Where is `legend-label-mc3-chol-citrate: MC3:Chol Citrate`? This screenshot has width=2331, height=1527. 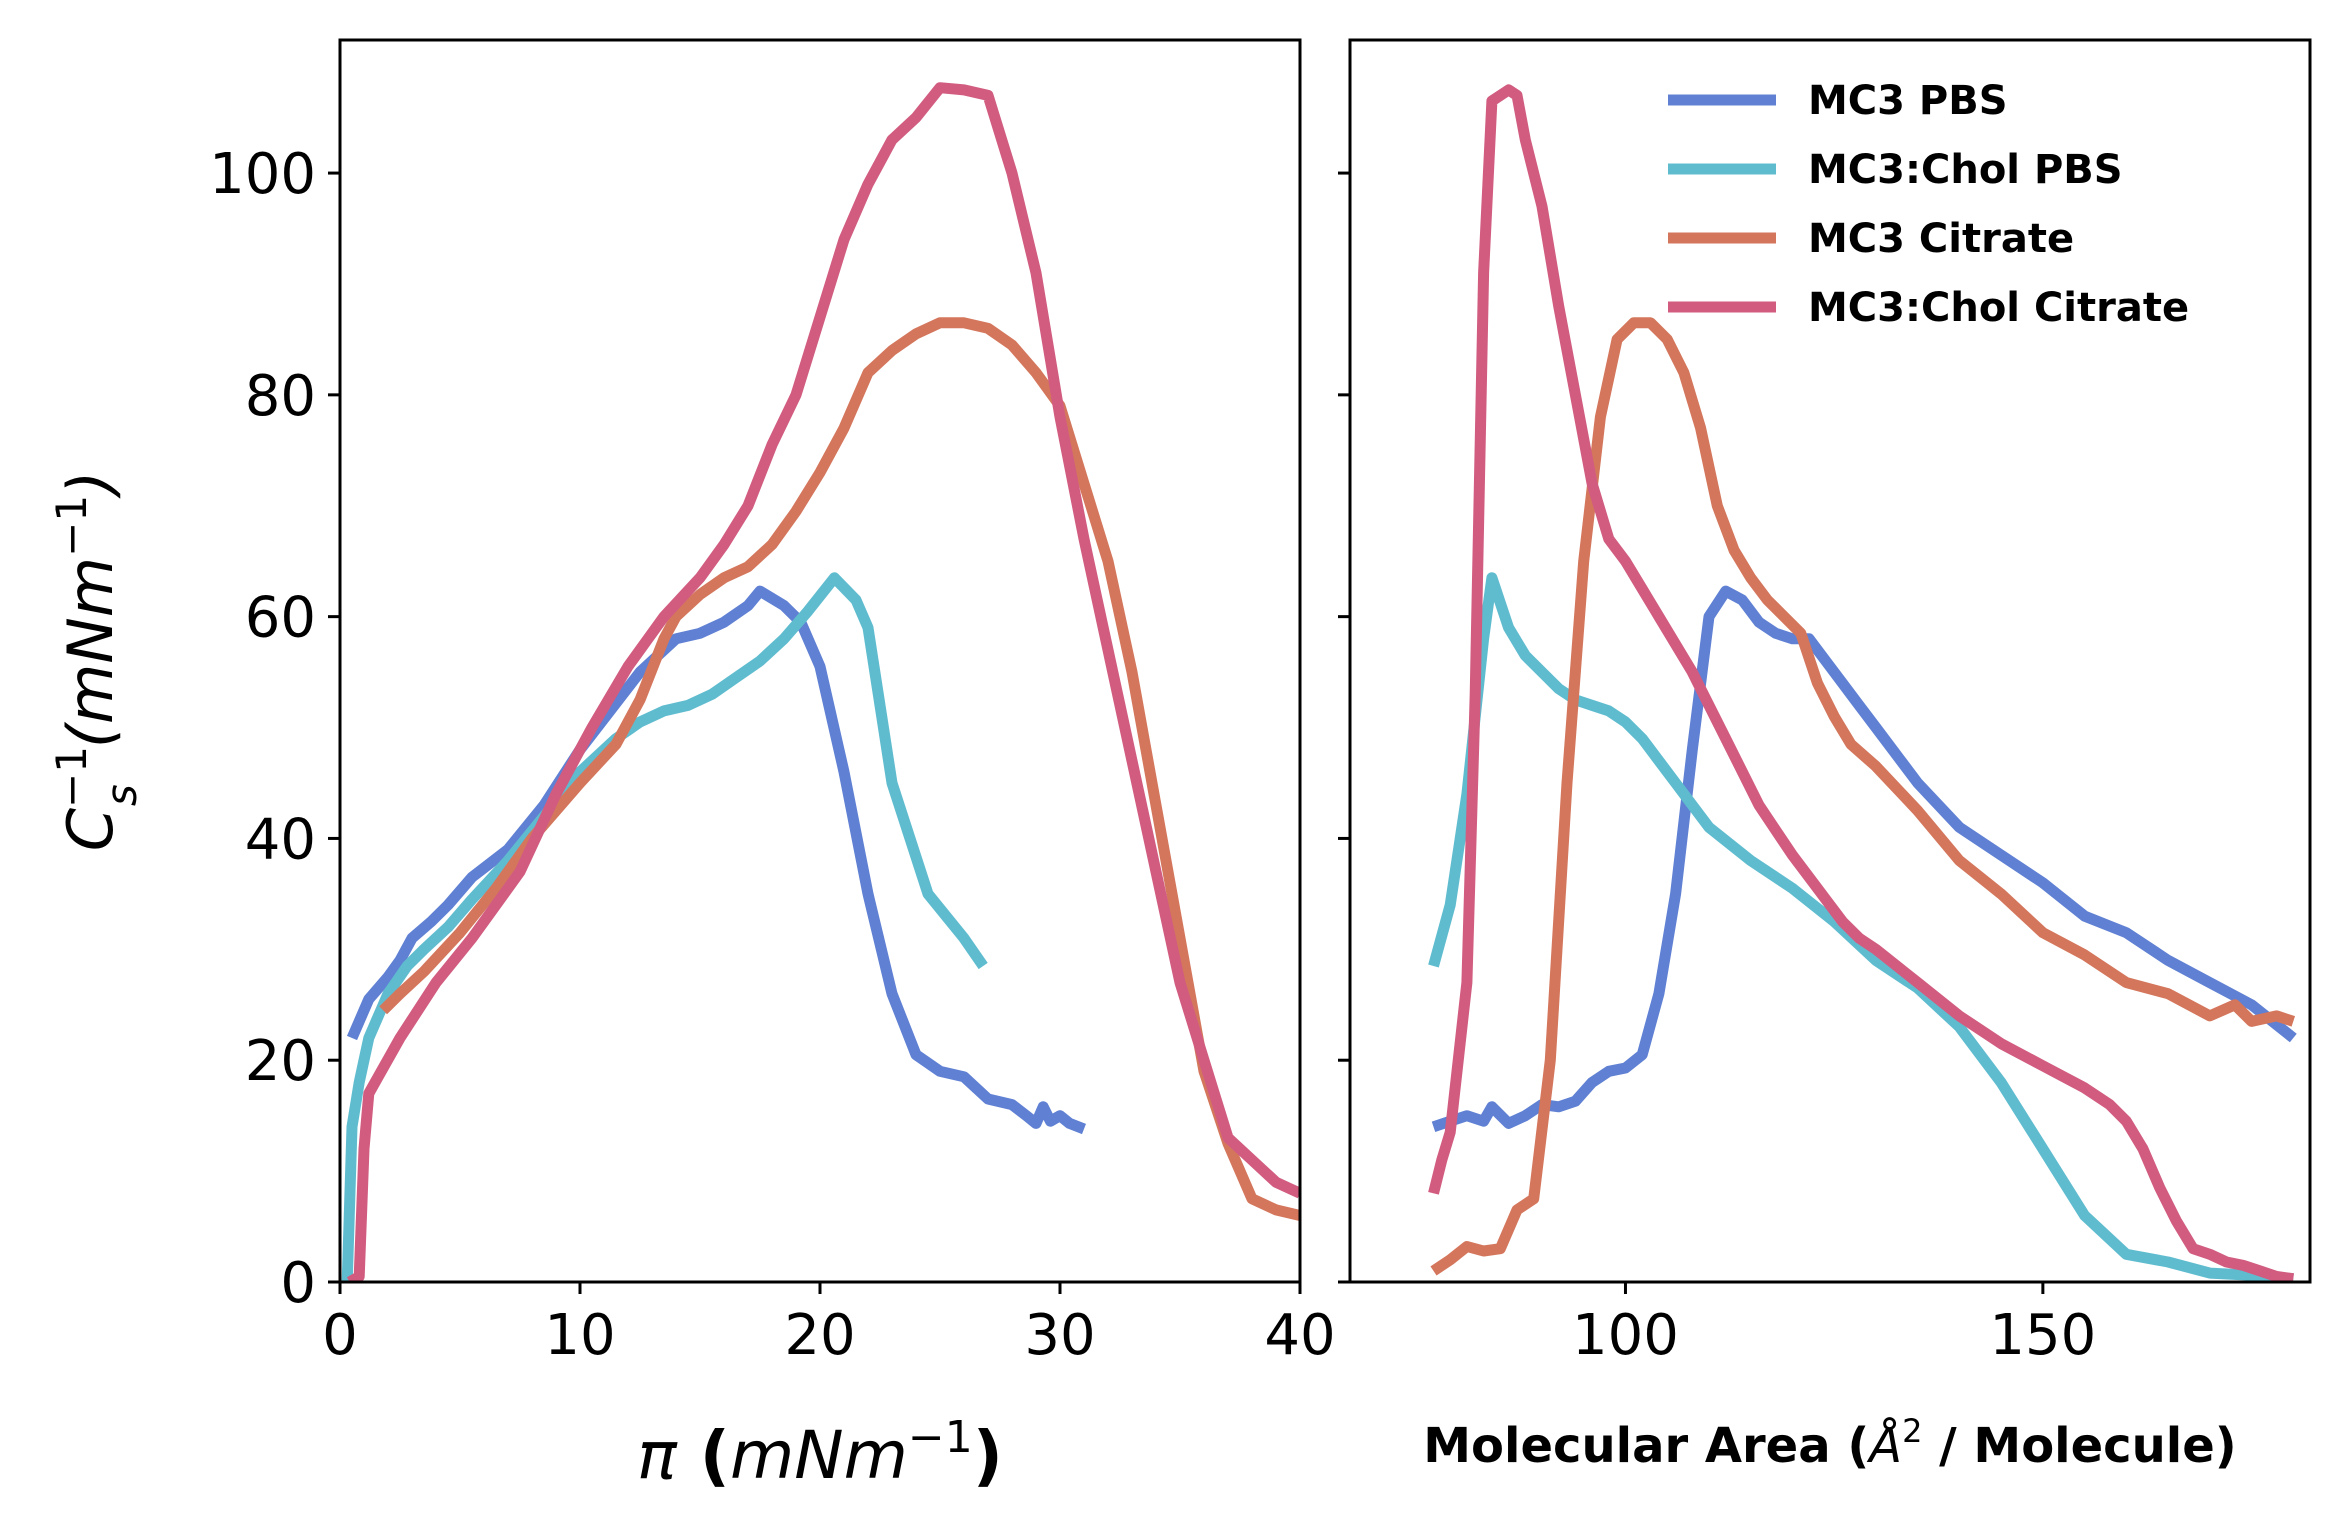 legend-label-mc3-chol-citrate: MC3:Chol Citrate is located at coordinates (1998, 308).